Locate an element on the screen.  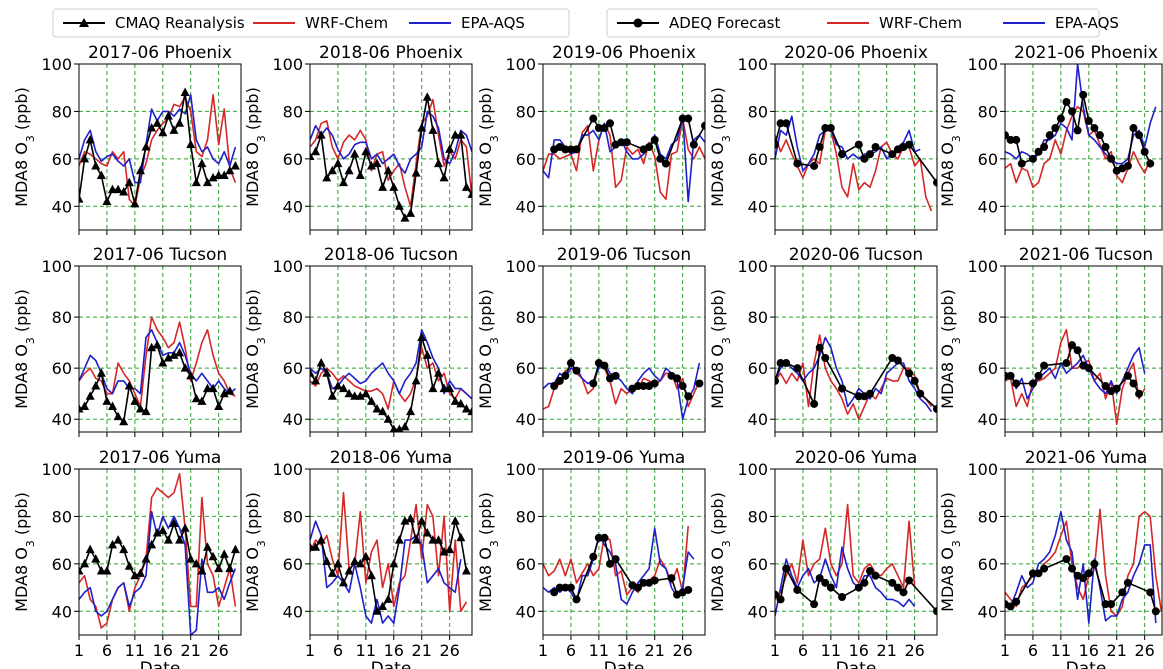
xtick-label: 11 is located at coordinates (1061, 650).